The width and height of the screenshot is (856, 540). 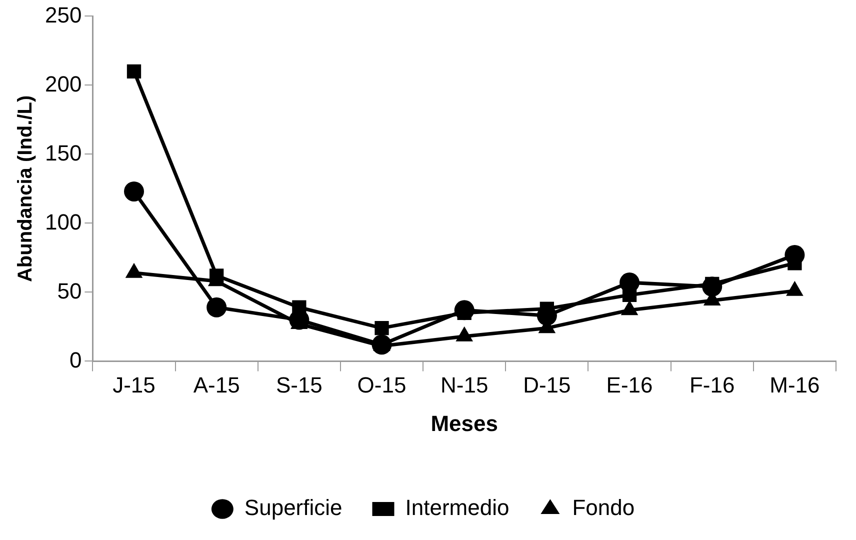 What do you see at coordinates (603, 507) in the screenshot?
I see `legend-label: Fondo` at bounding box center [603, 507].